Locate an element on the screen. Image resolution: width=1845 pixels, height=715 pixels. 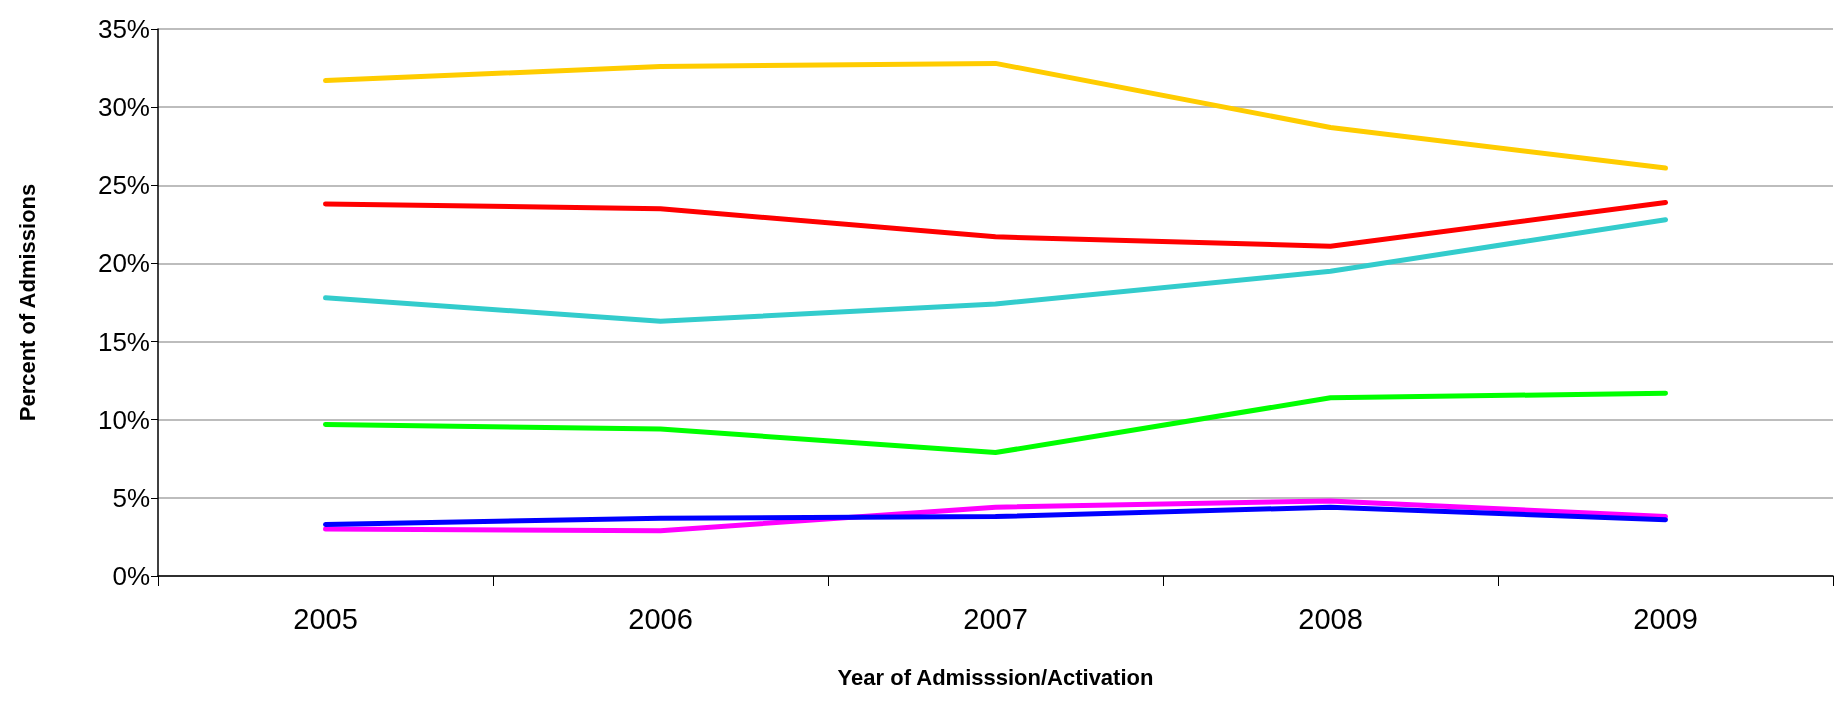
y-tick-label: 0% is located at coordinates (131, 576).